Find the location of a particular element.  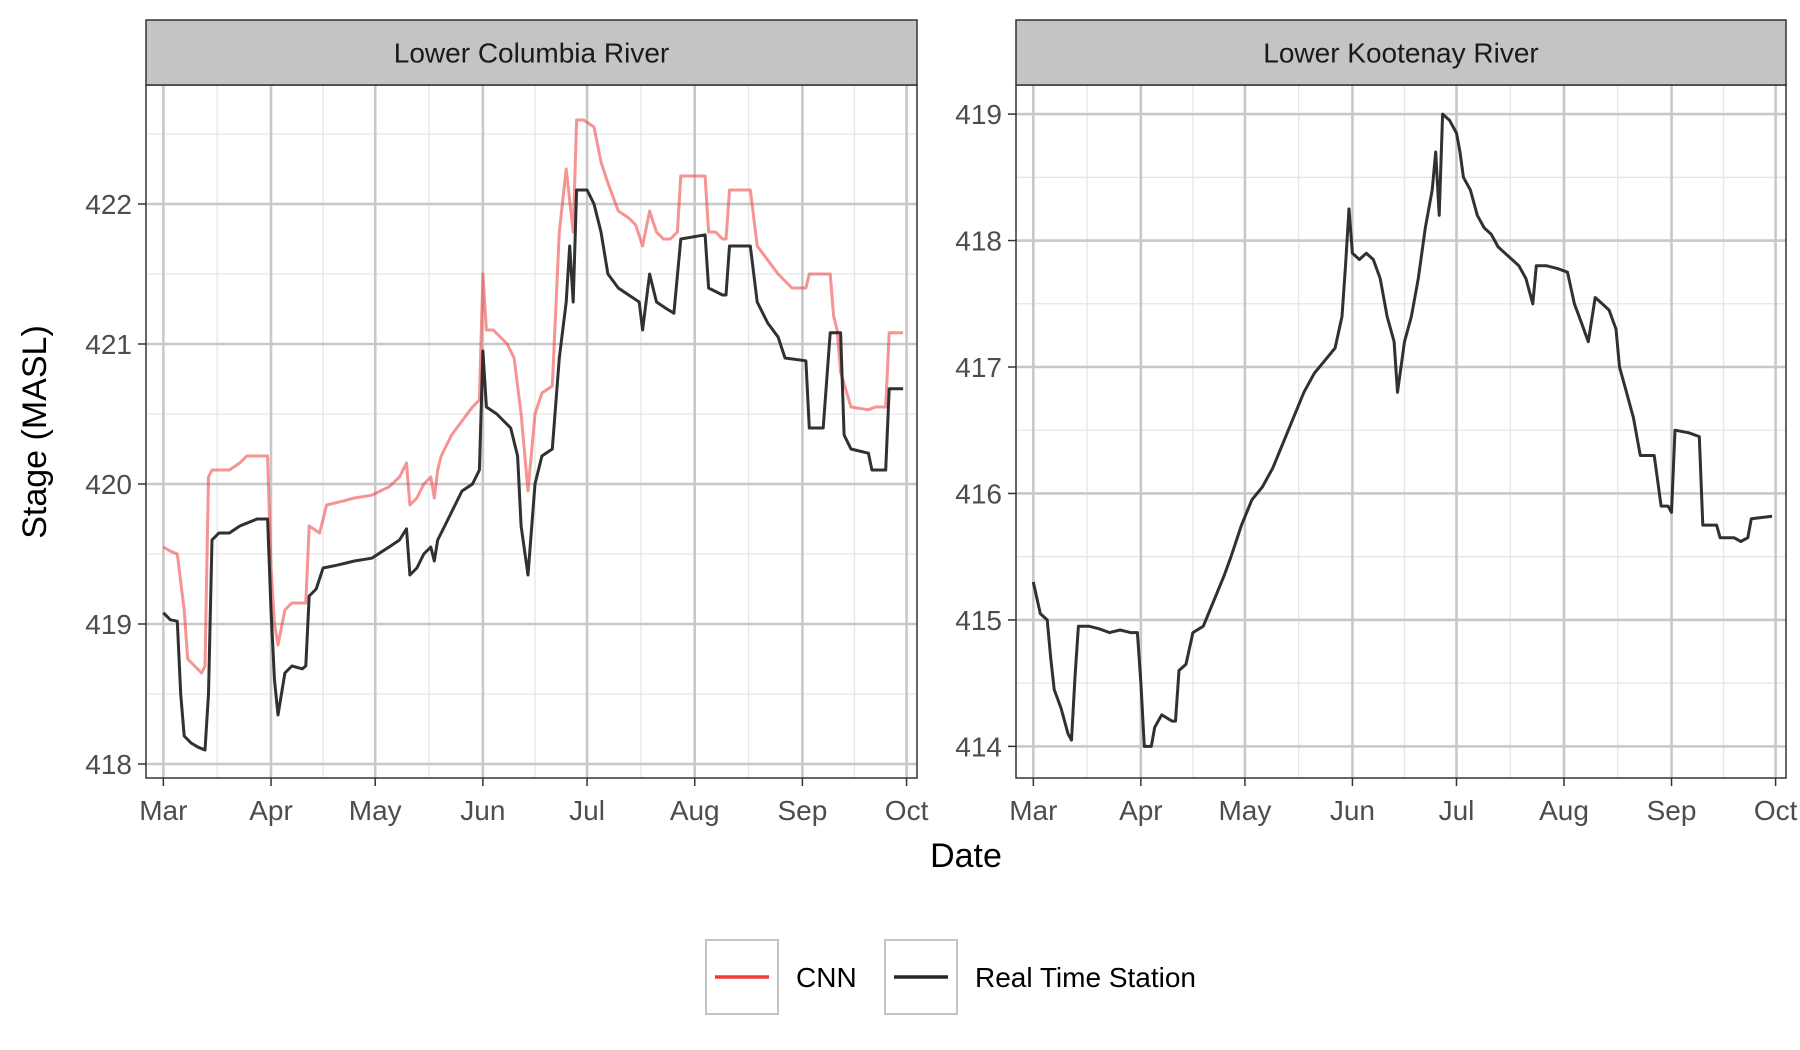

legend-label: Real Time Station is located at coordinates (1085, 977).